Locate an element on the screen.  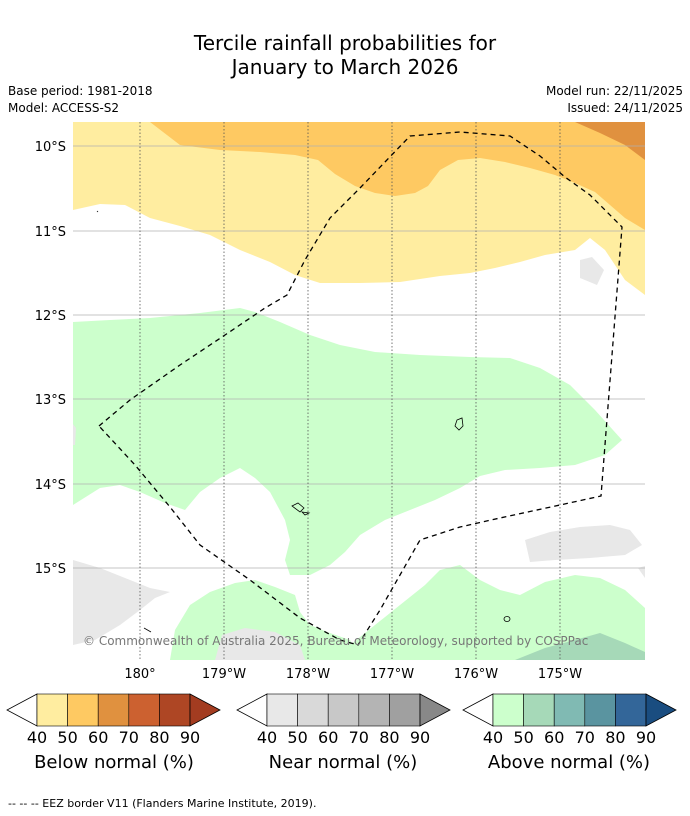
colorbar-below-tick-label: 90 is located at coordinates (190, 737).